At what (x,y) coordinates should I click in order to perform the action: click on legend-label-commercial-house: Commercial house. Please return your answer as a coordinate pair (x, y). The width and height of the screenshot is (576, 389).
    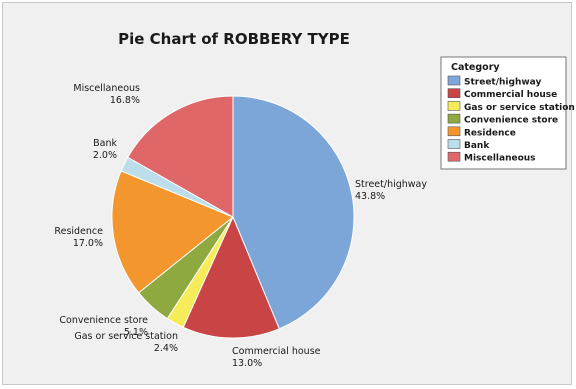
    Looking at the image, I should click on (510, 95).